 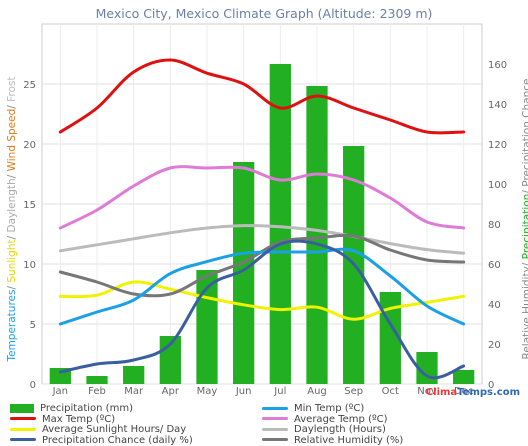 I want to click on legend-item: Daylength (Hours), so click(x=324, y=429).